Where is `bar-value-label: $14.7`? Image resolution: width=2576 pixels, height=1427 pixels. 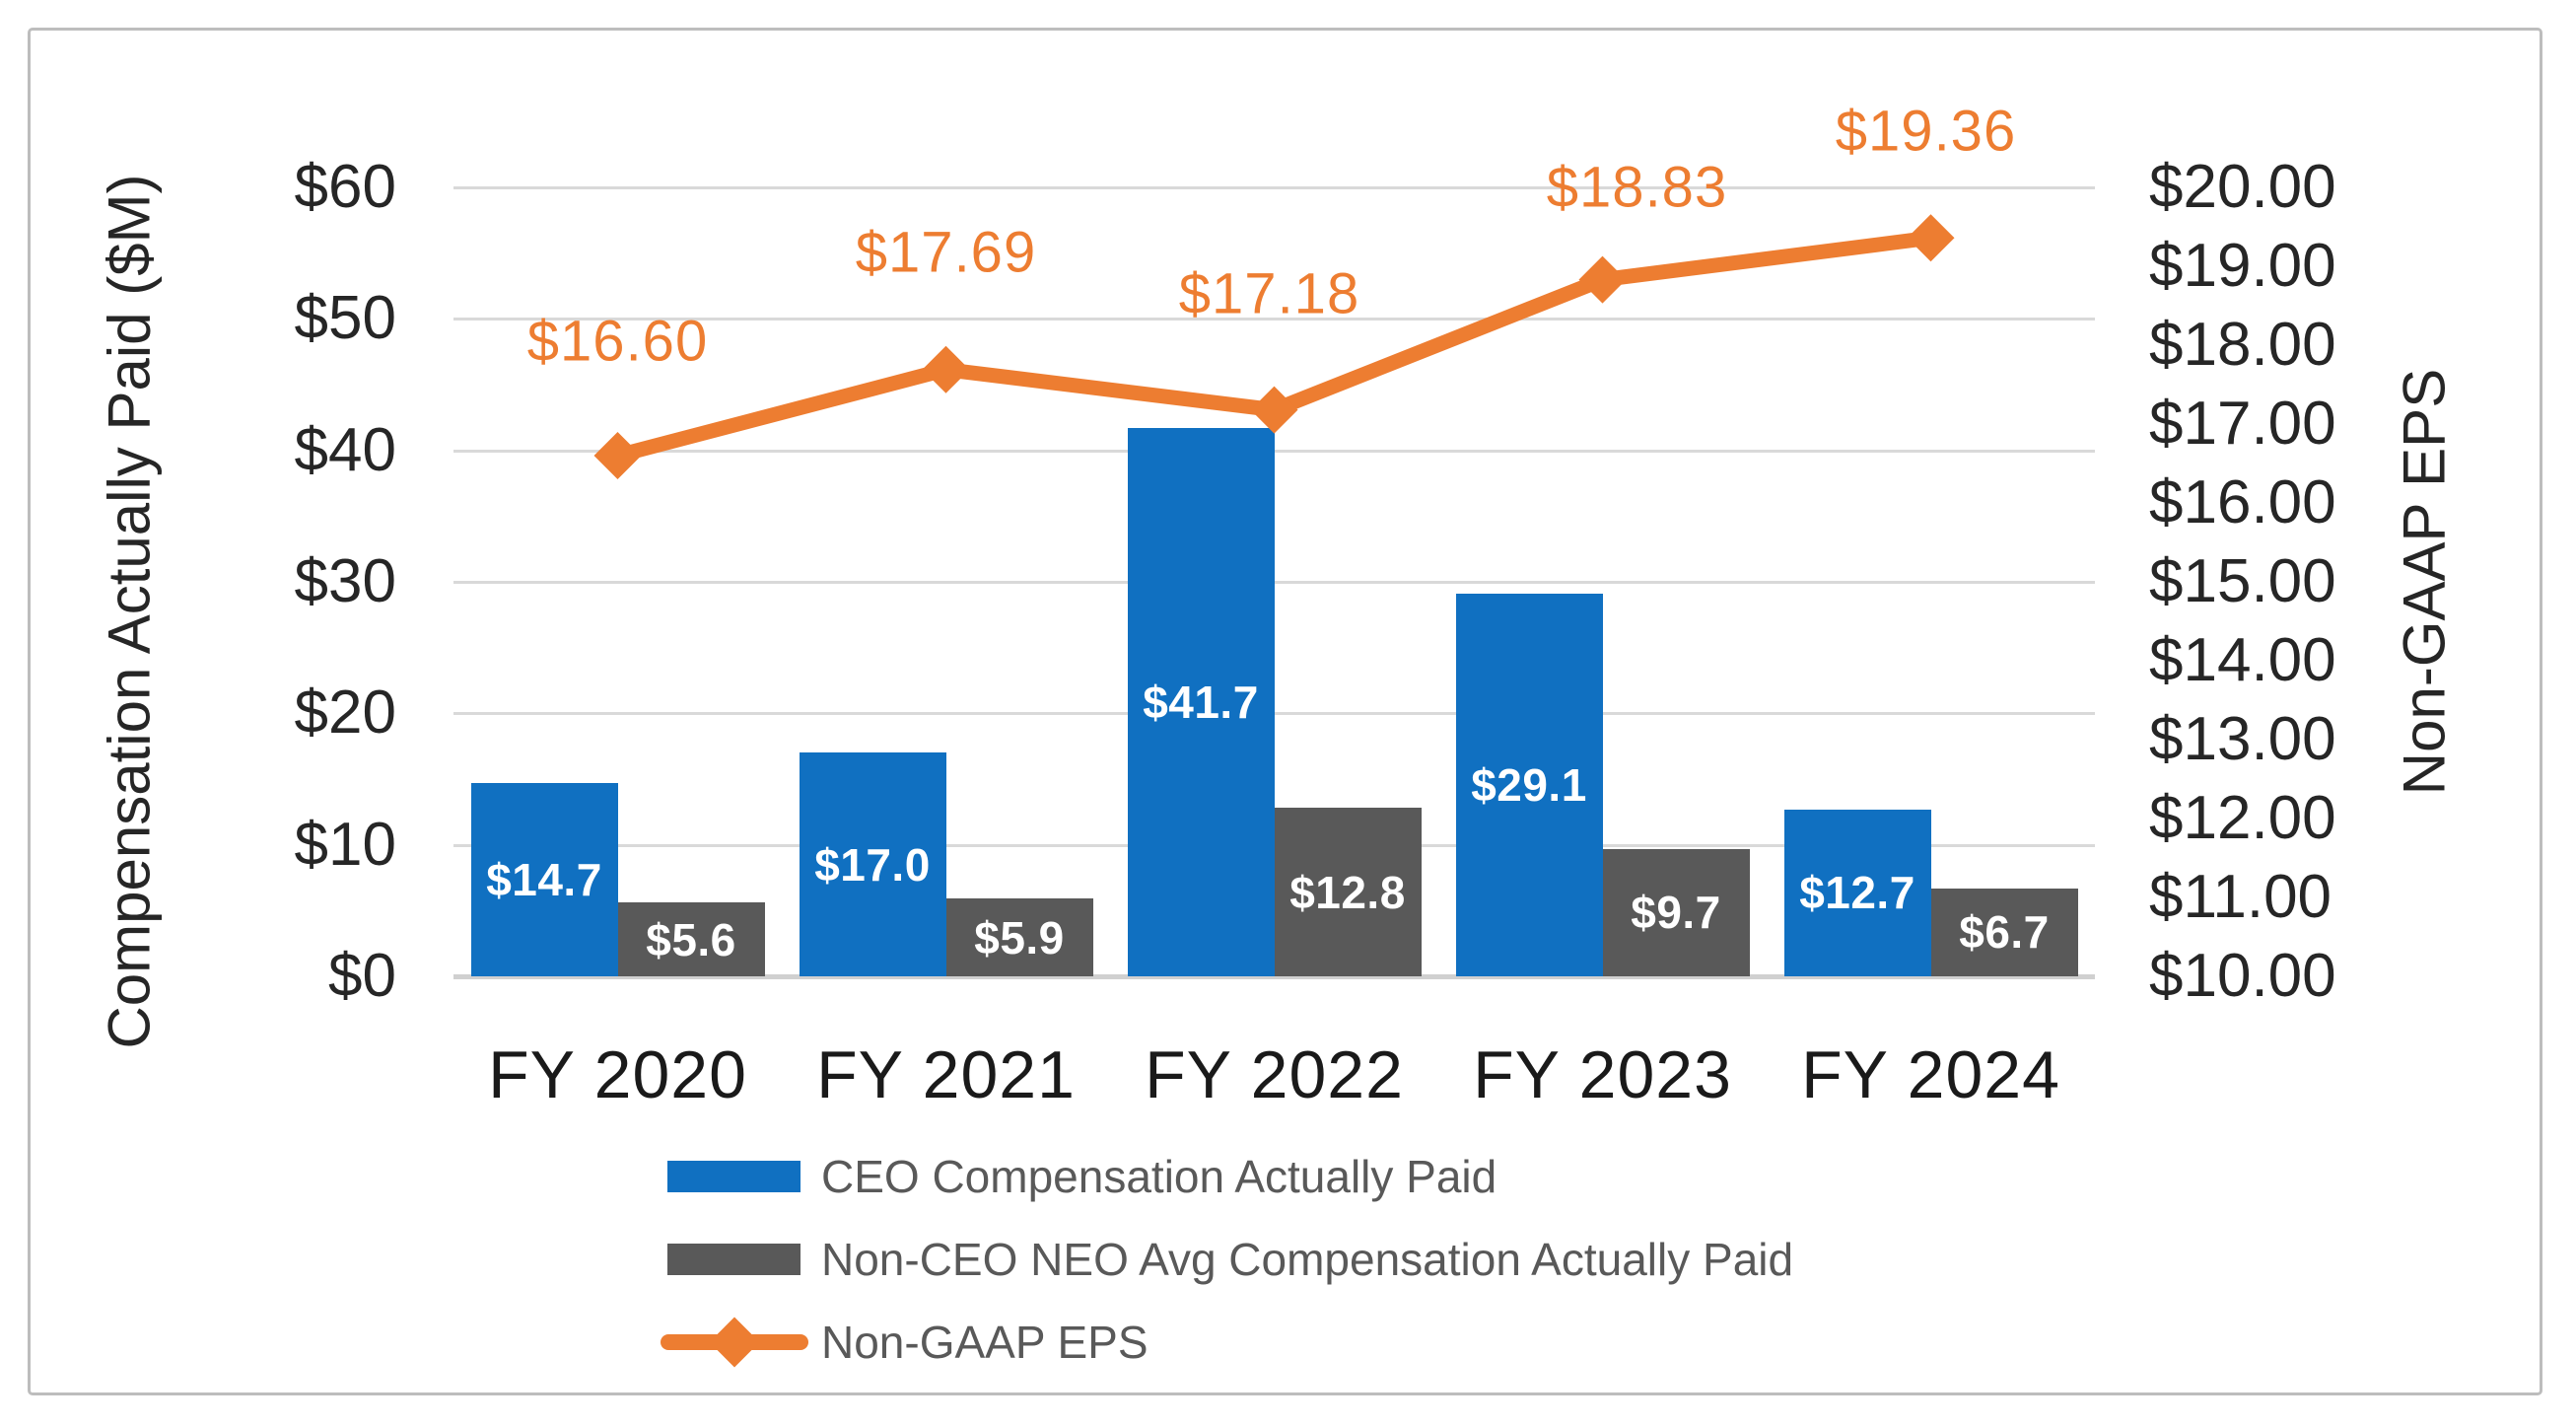
bar-value-label: $14.7 is located at coordinates (544, 879).